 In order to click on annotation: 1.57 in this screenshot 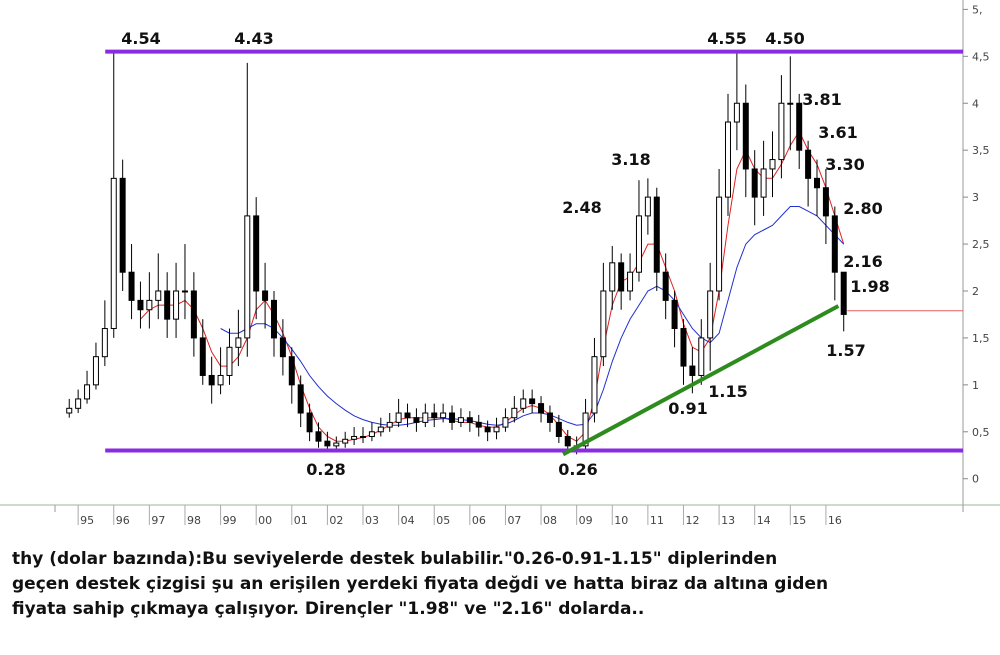, I will do `click(845, 350)`.